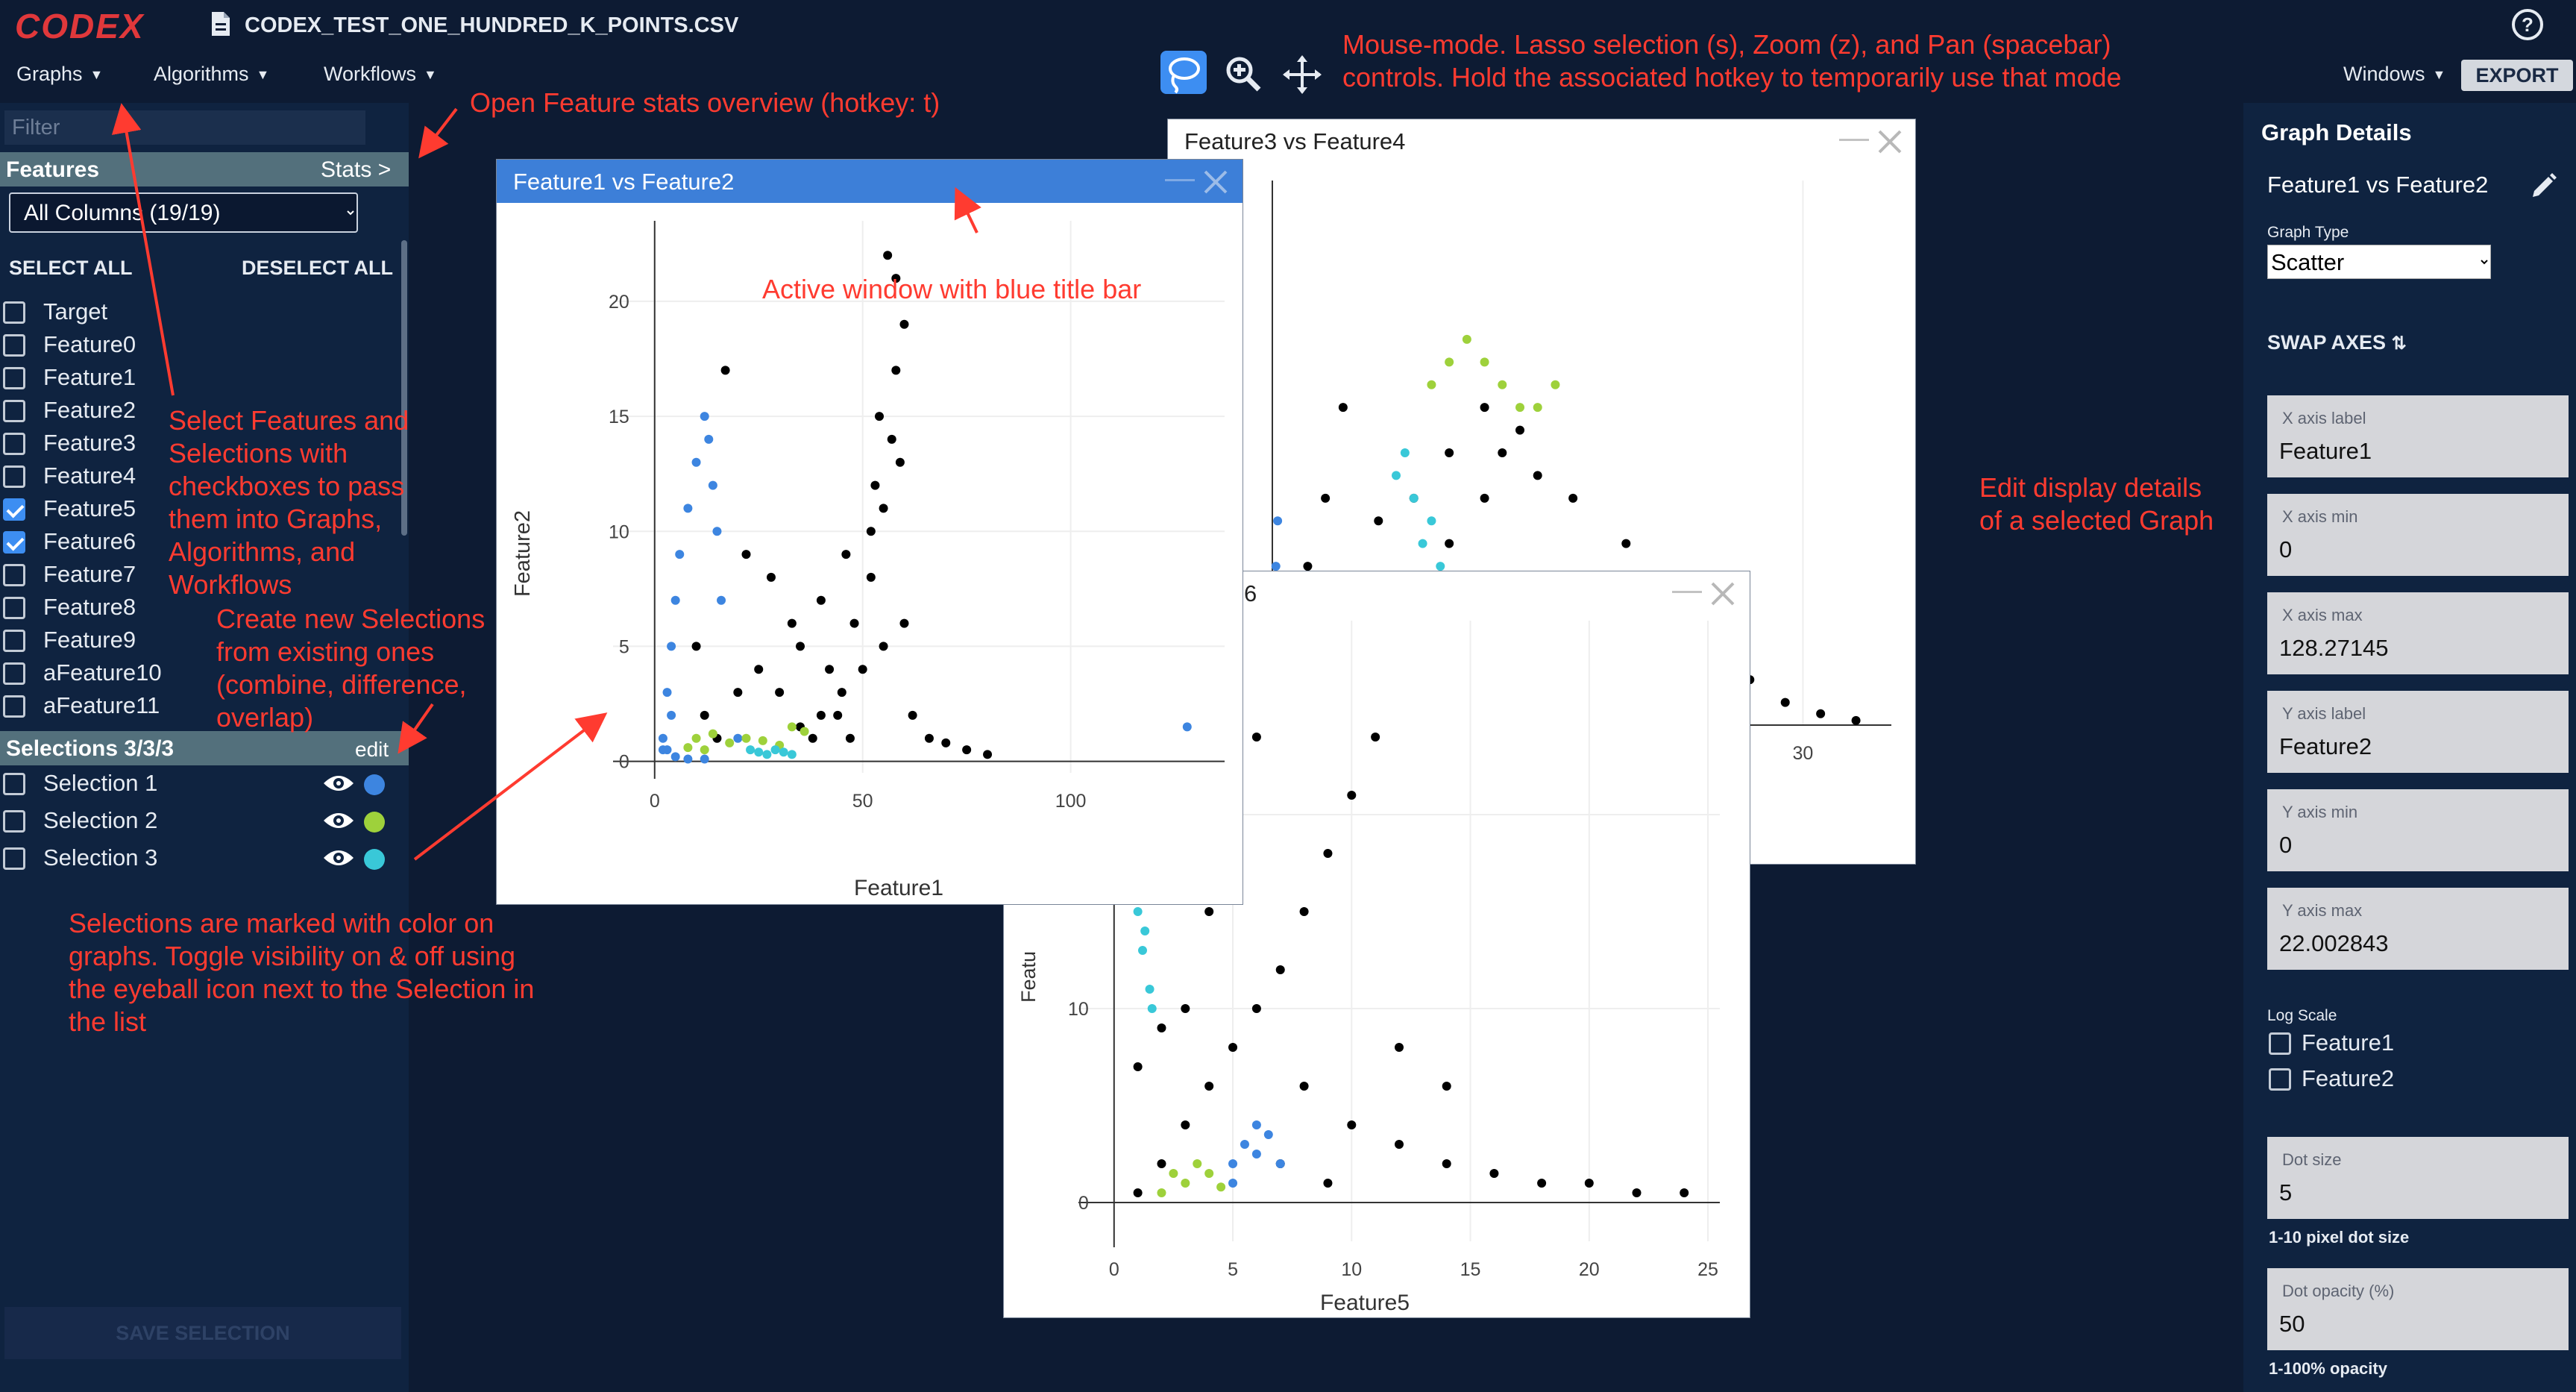  What do you see at coordinates (197, 574) in the screenshot?
I see `feature-row: Feature7` at bounding box center [197, 574].